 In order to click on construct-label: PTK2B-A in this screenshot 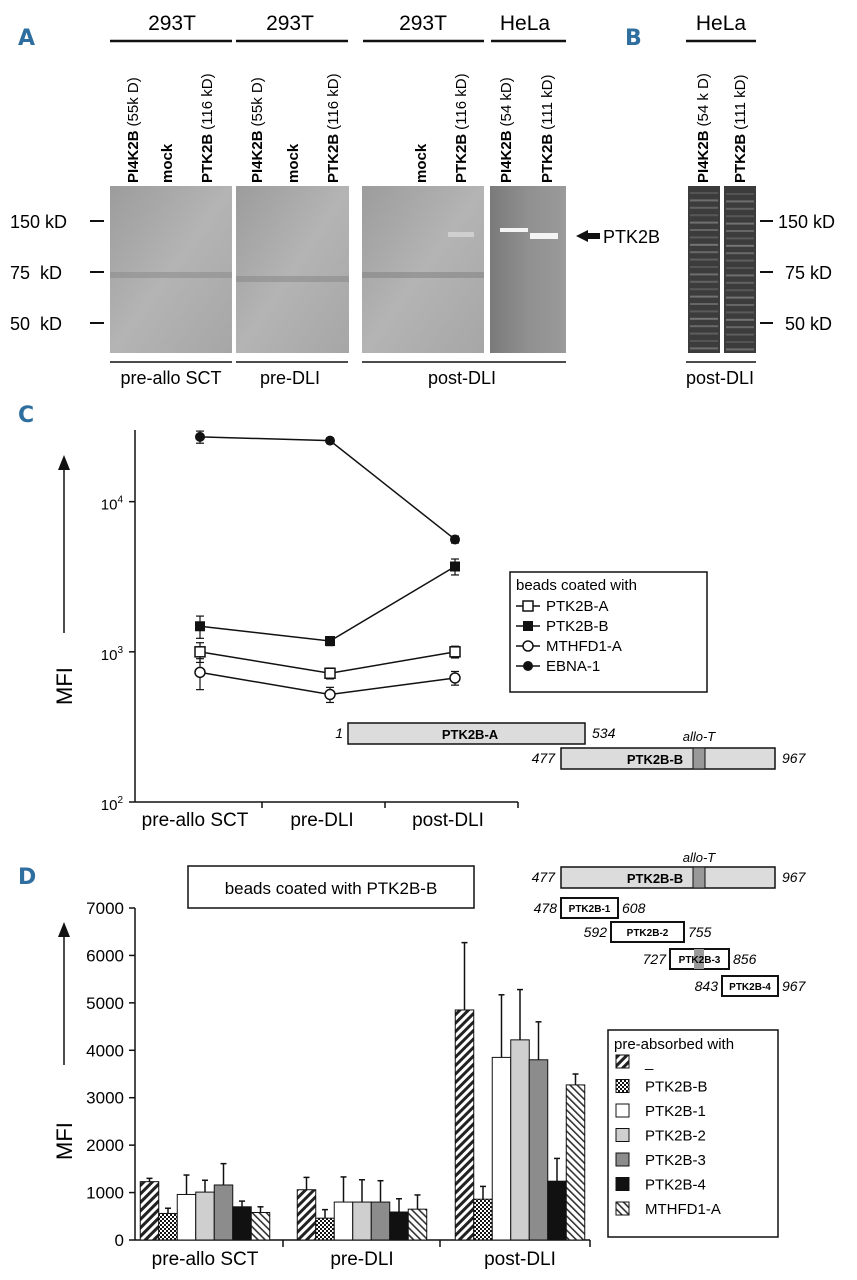, I will do `click(470, 734)`.